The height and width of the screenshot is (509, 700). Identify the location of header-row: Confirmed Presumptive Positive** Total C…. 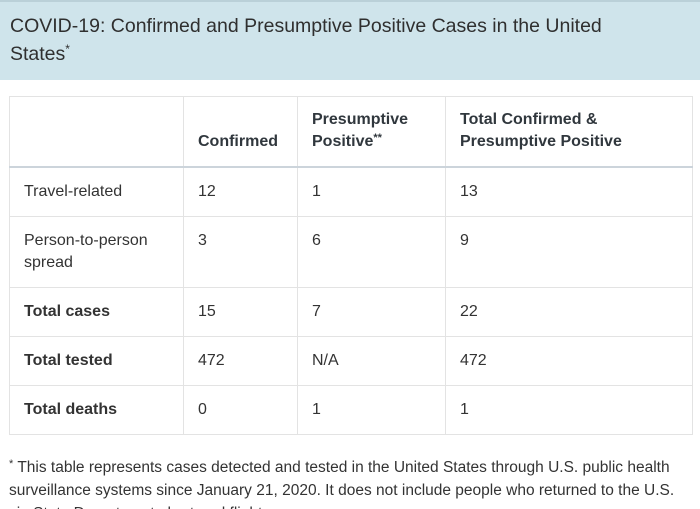
(351, 132).